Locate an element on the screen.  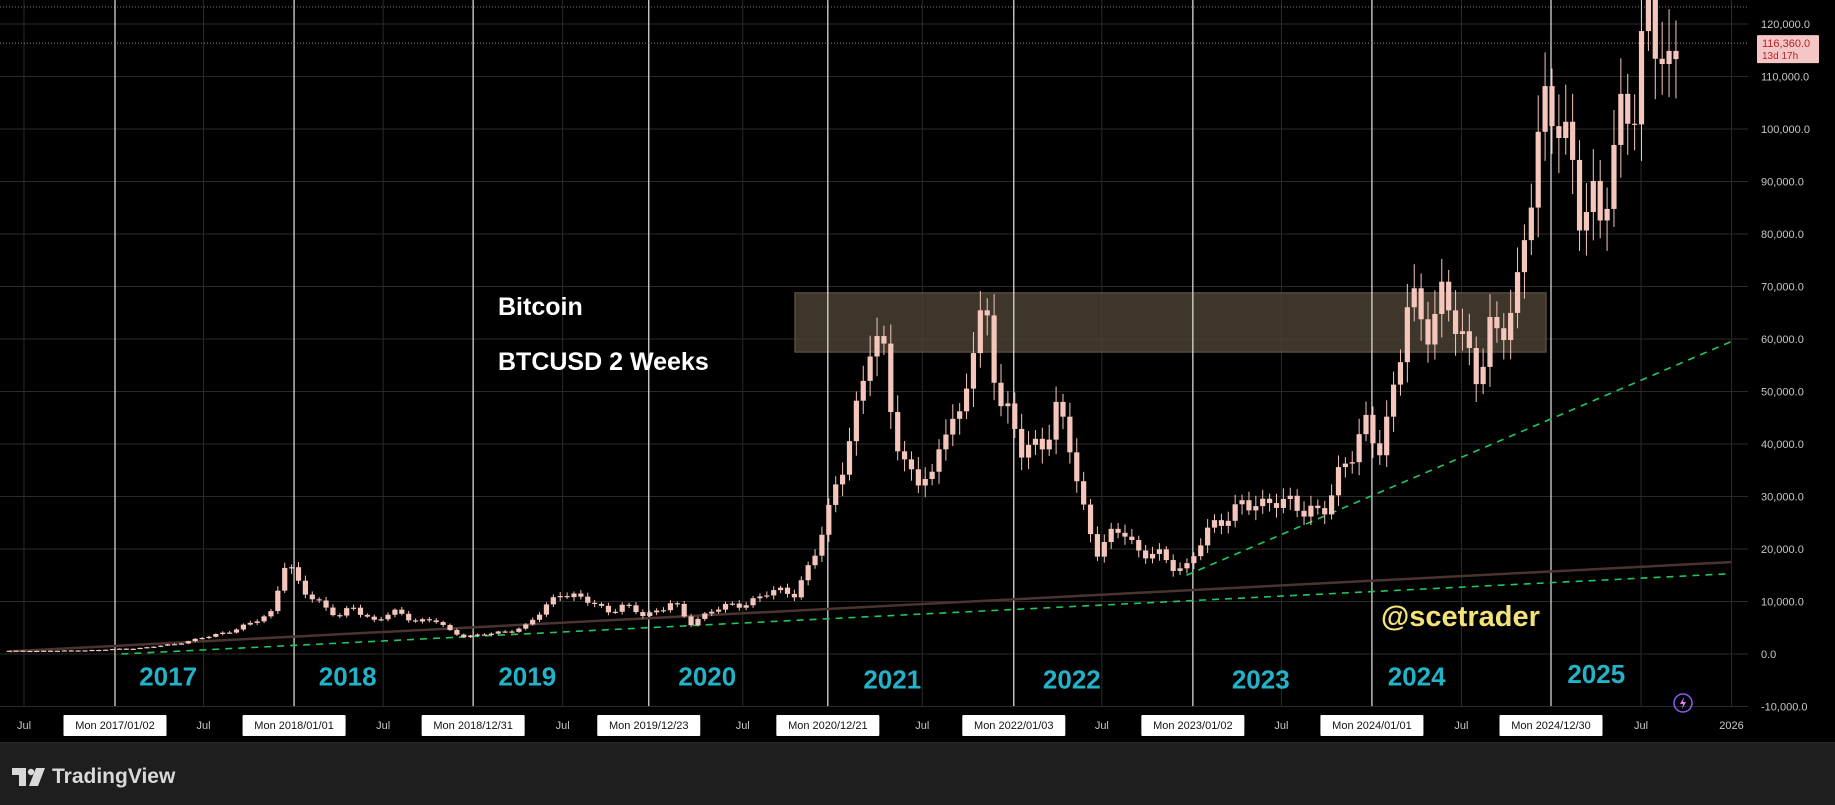
y-tick-label: -10,000.0 is located at coordinates (1784, 708).